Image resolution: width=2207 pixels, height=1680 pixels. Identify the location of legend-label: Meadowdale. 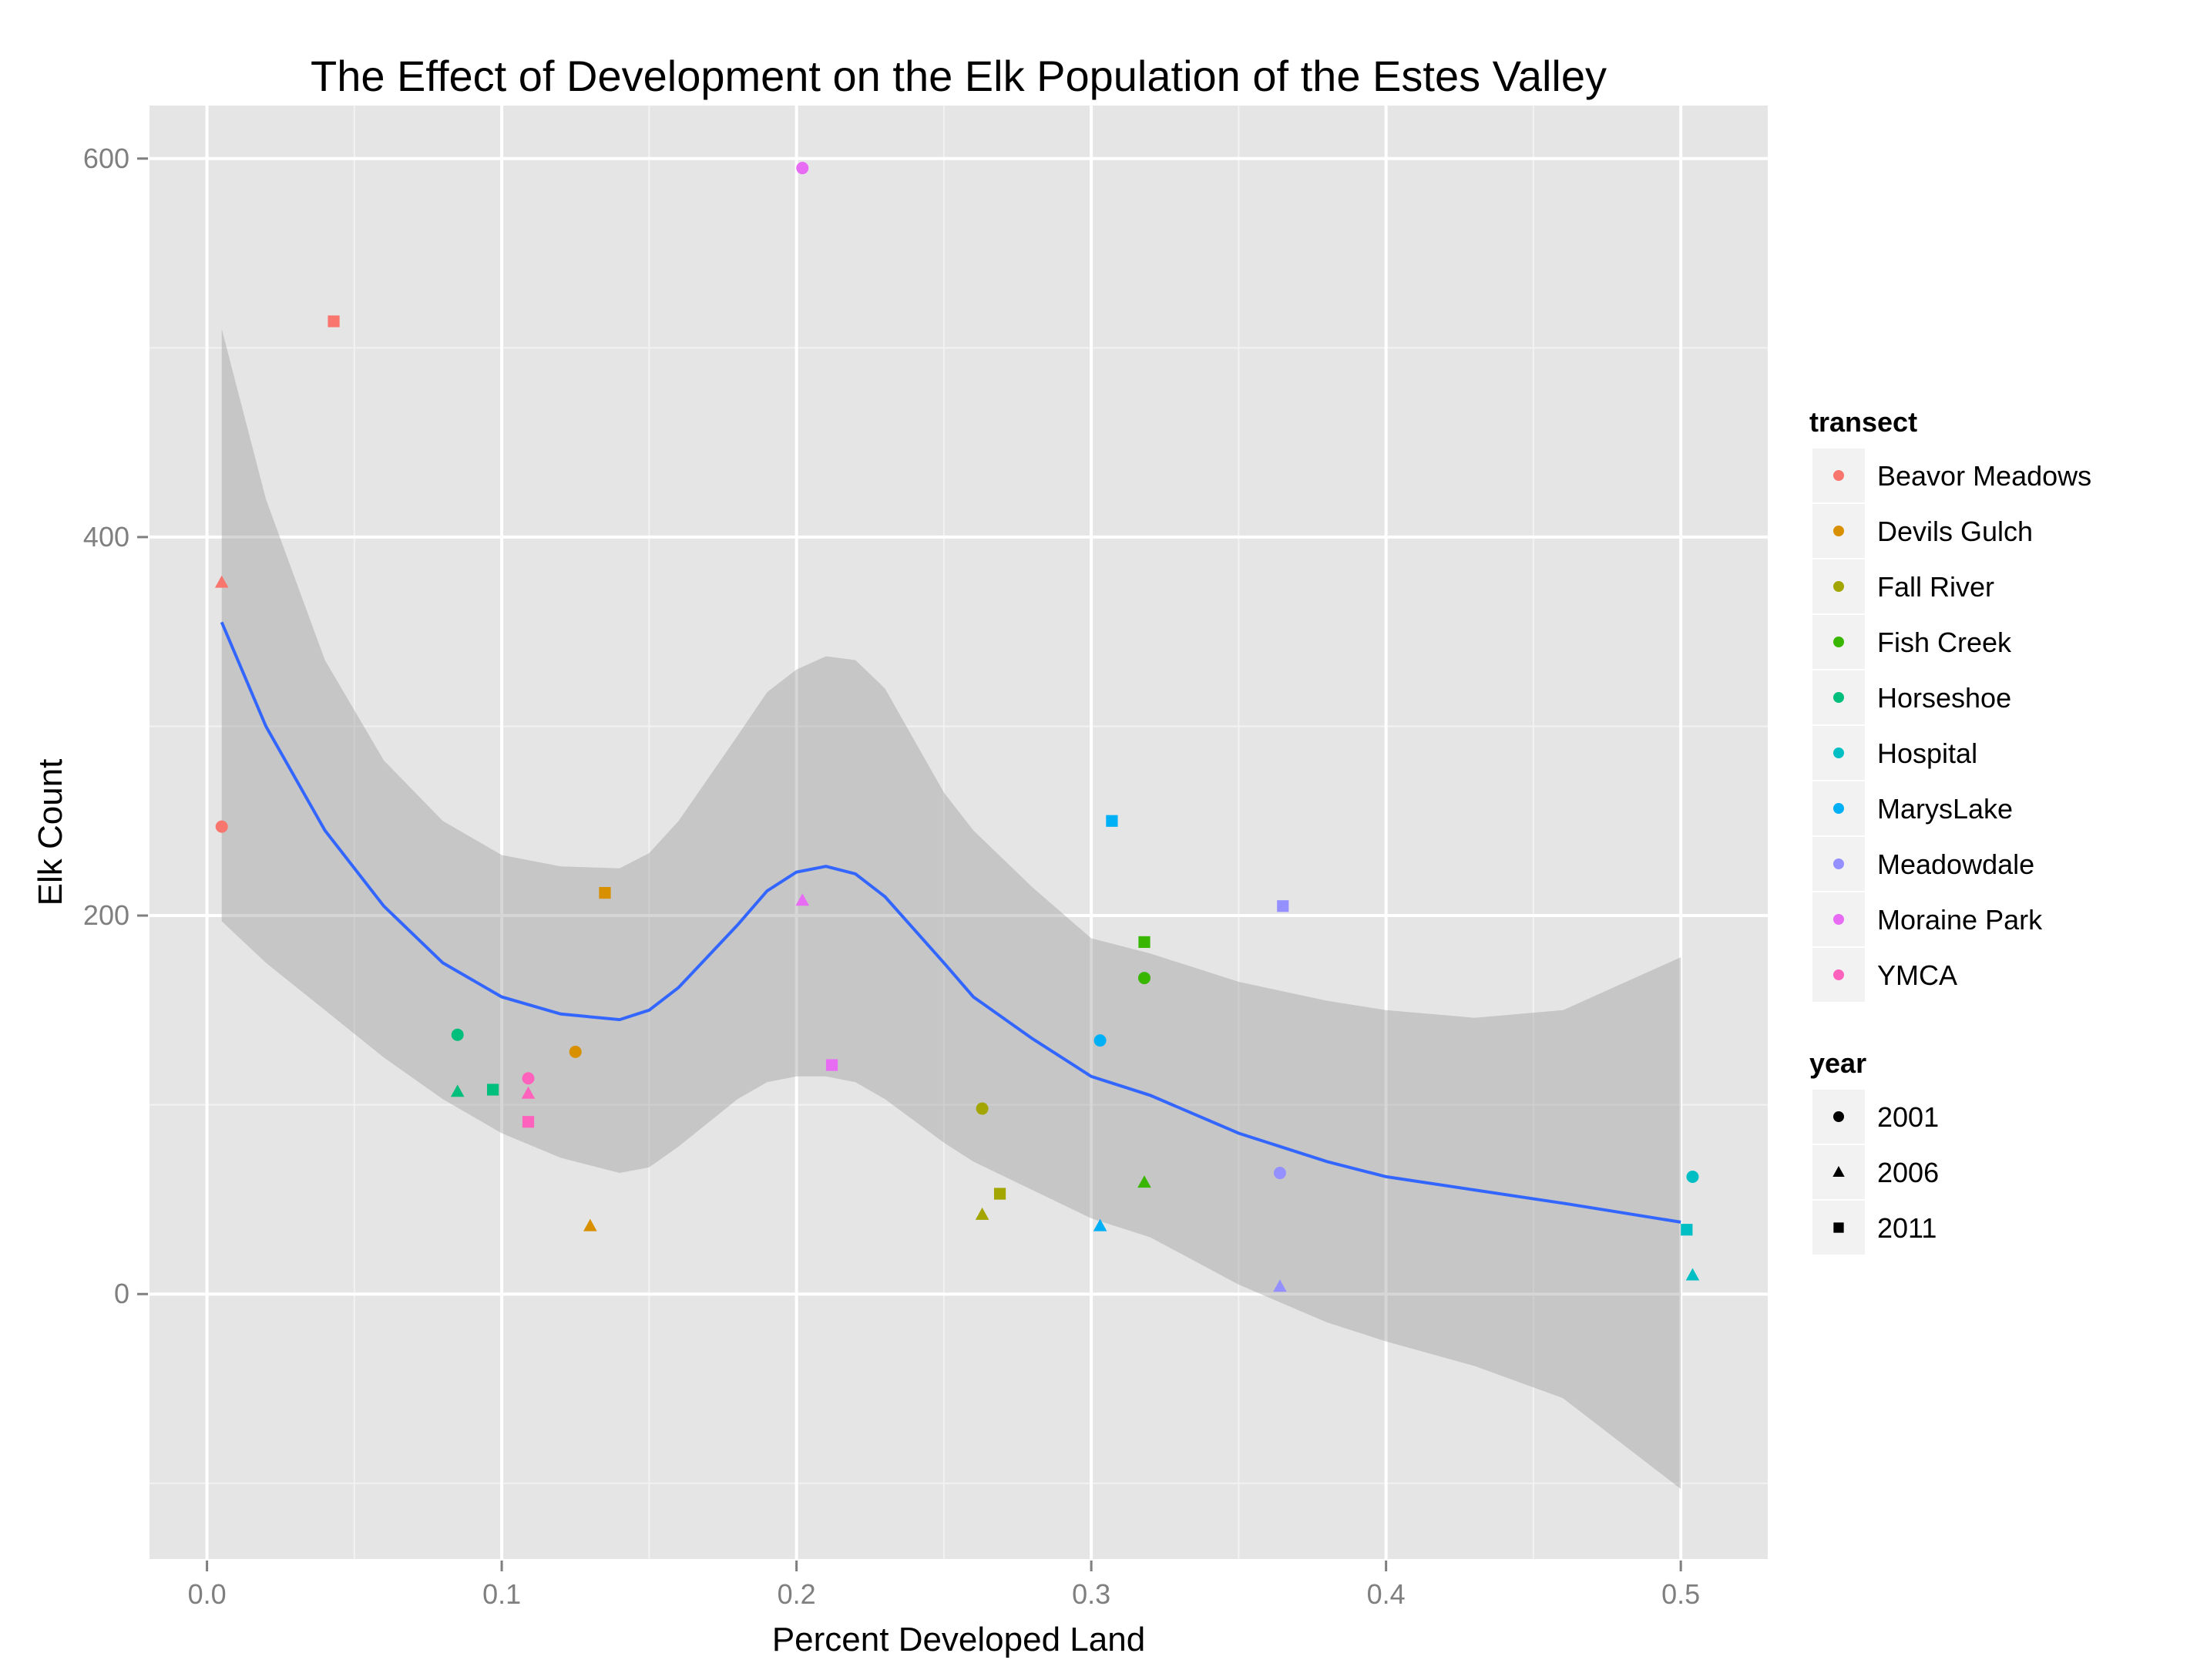
(1955, 864).